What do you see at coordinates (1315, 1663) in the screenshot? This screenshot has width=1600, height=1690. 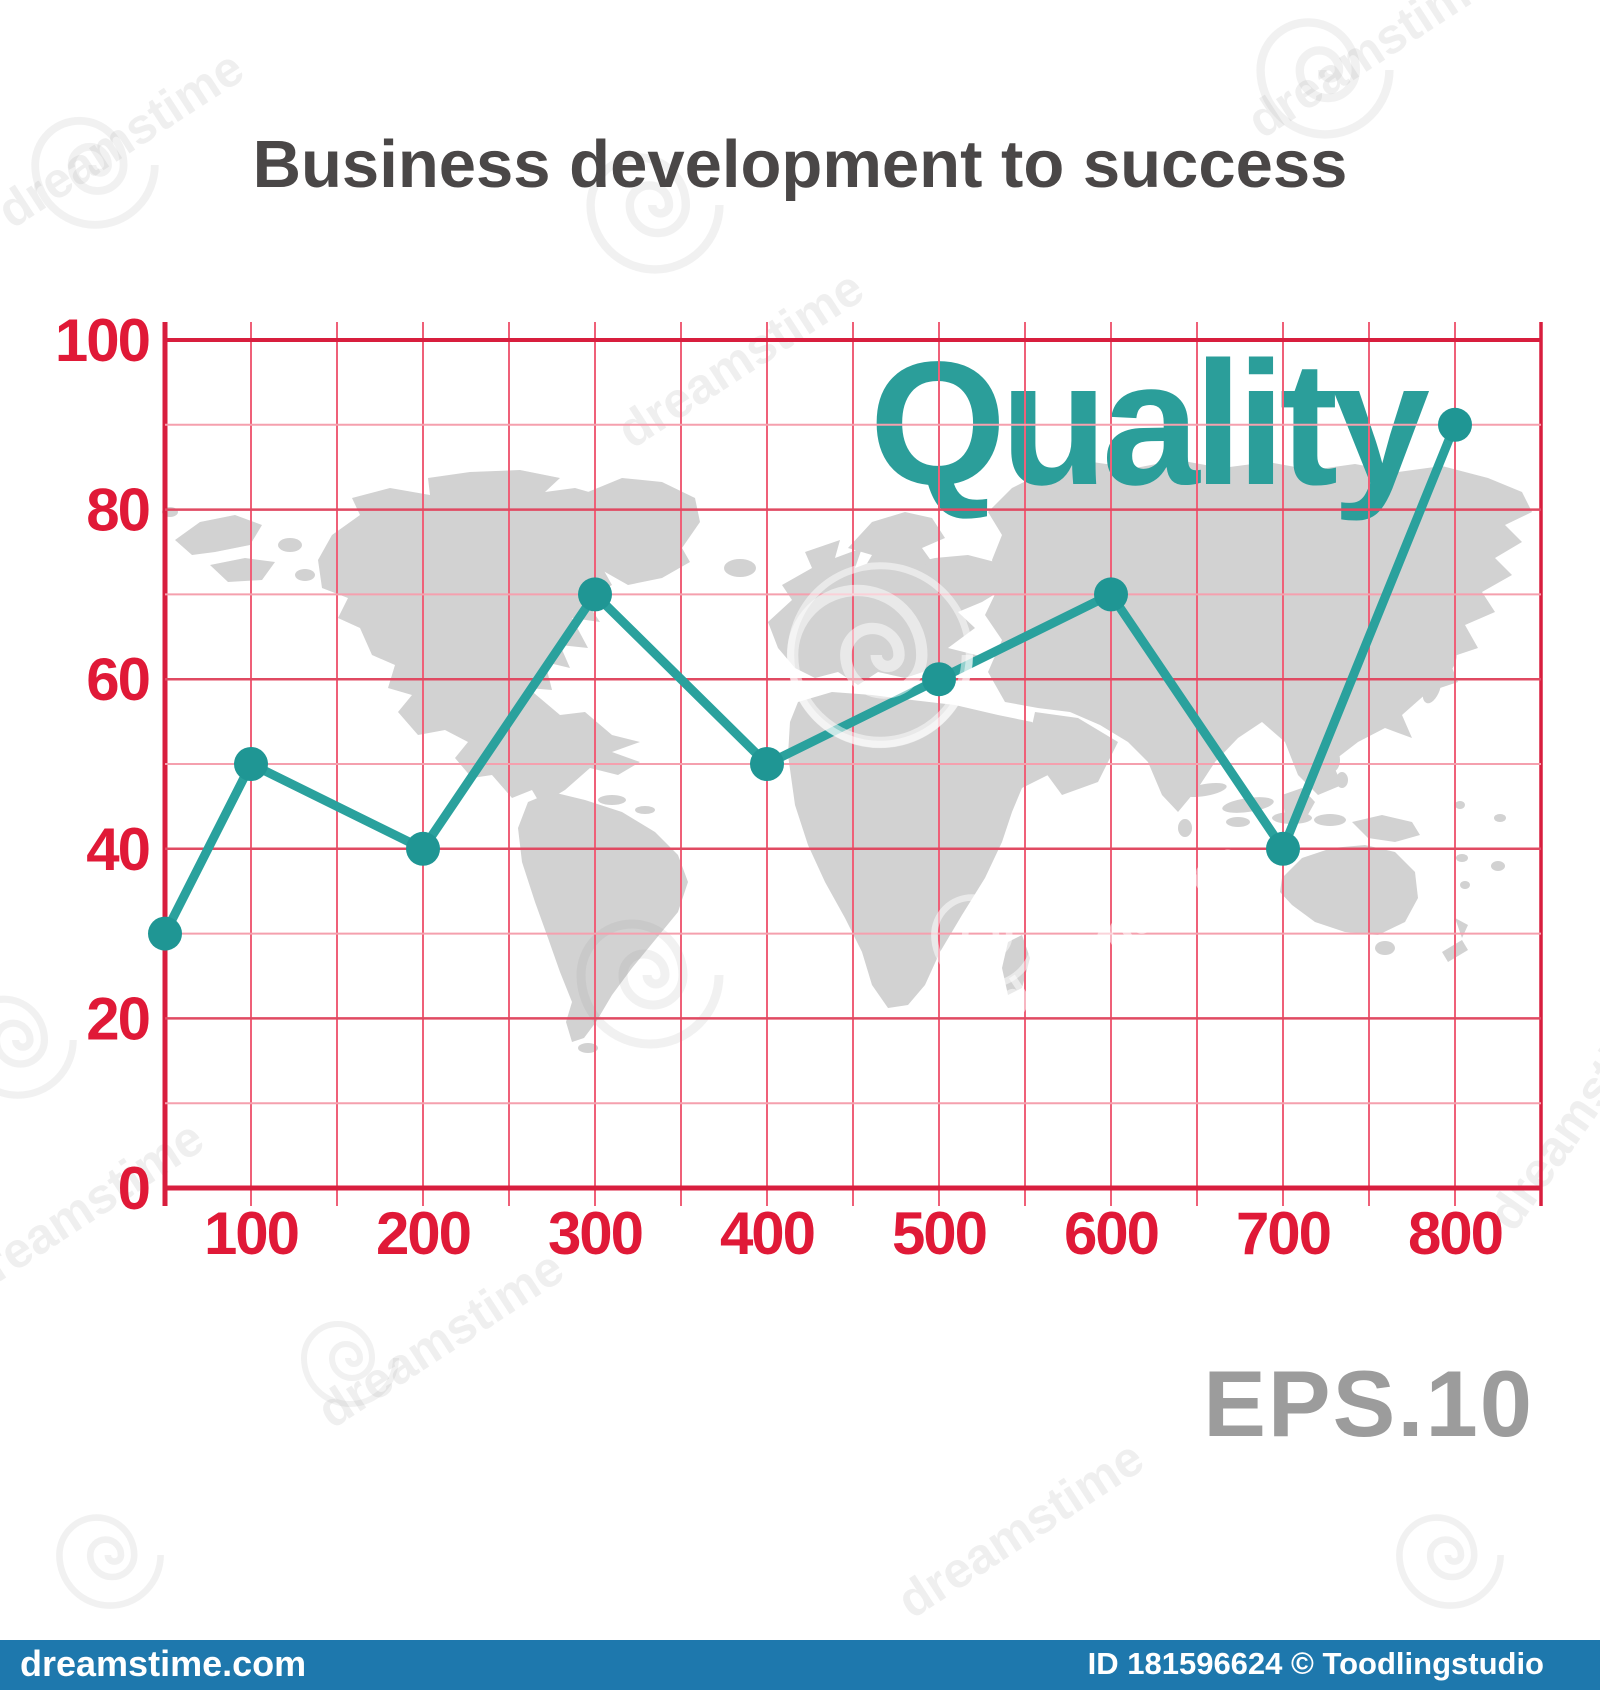 I see `image-credit: ID 181596624 © Toodlingstudio` at bounding box center [1315, 1663].